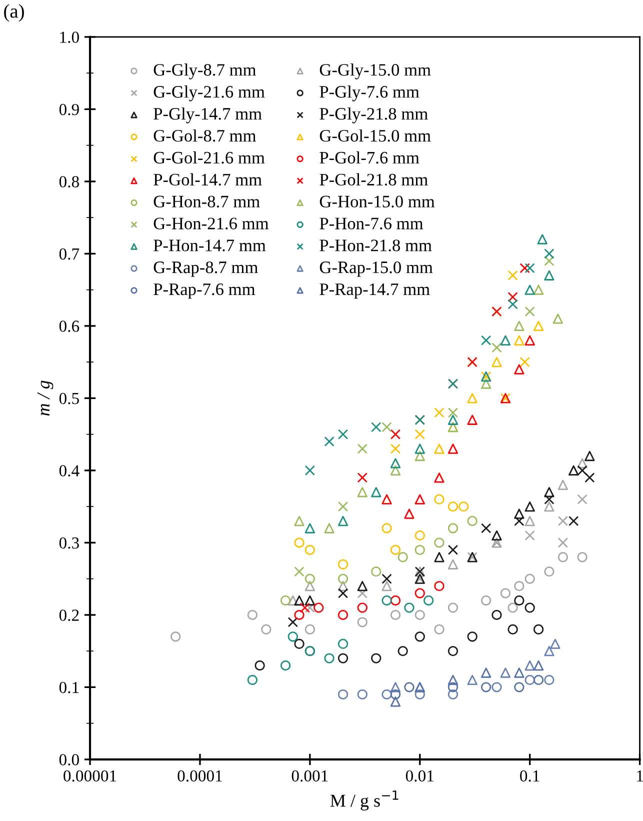 The width and height of the screenshot is (643, 821). Describe the element at coordinates (310, 776) in the screenshot. I see `x-tick-label: 0.001` at that location.